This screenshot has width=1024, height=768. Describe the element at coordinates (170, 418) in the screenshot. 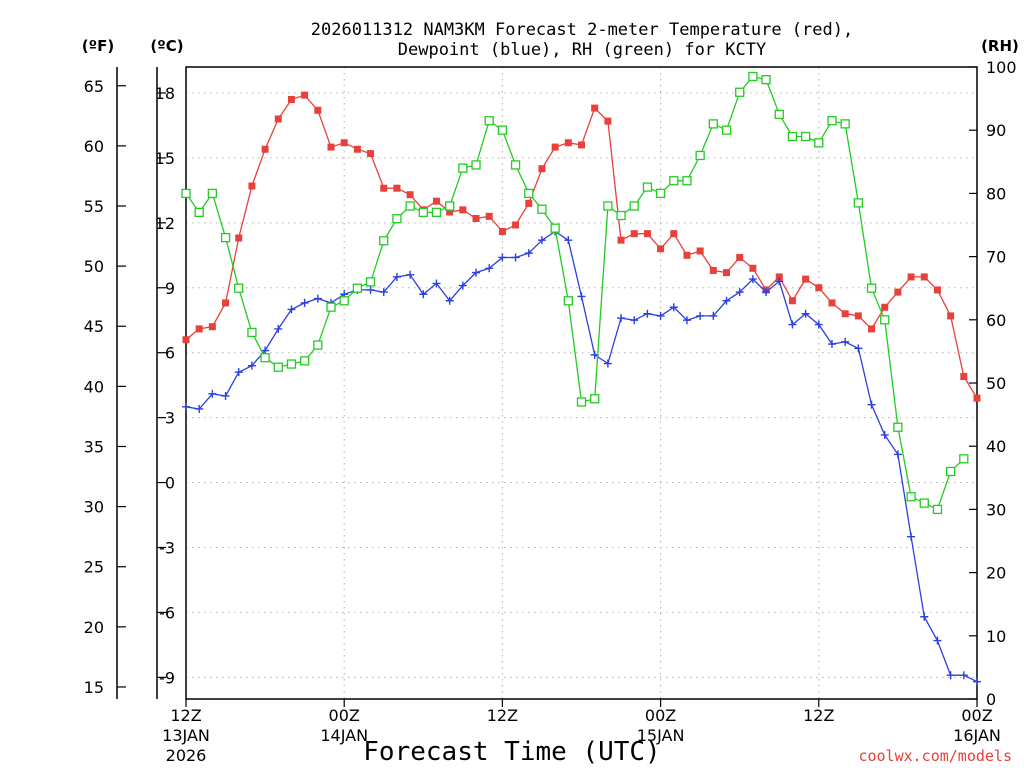

I see `celsius-tick-label: 3` at that location.